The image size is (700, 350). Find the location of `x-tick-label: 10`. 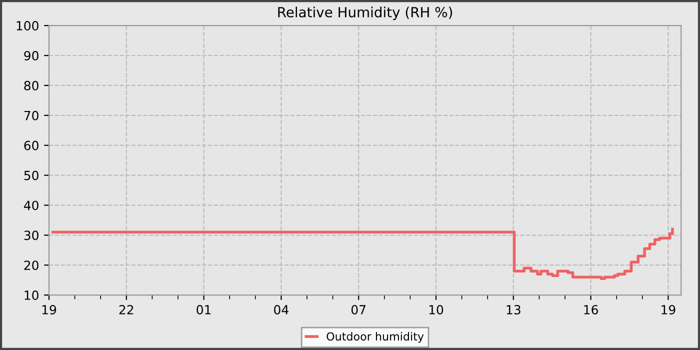

x-tick-label: 10 is located at coordinates (436, 309).